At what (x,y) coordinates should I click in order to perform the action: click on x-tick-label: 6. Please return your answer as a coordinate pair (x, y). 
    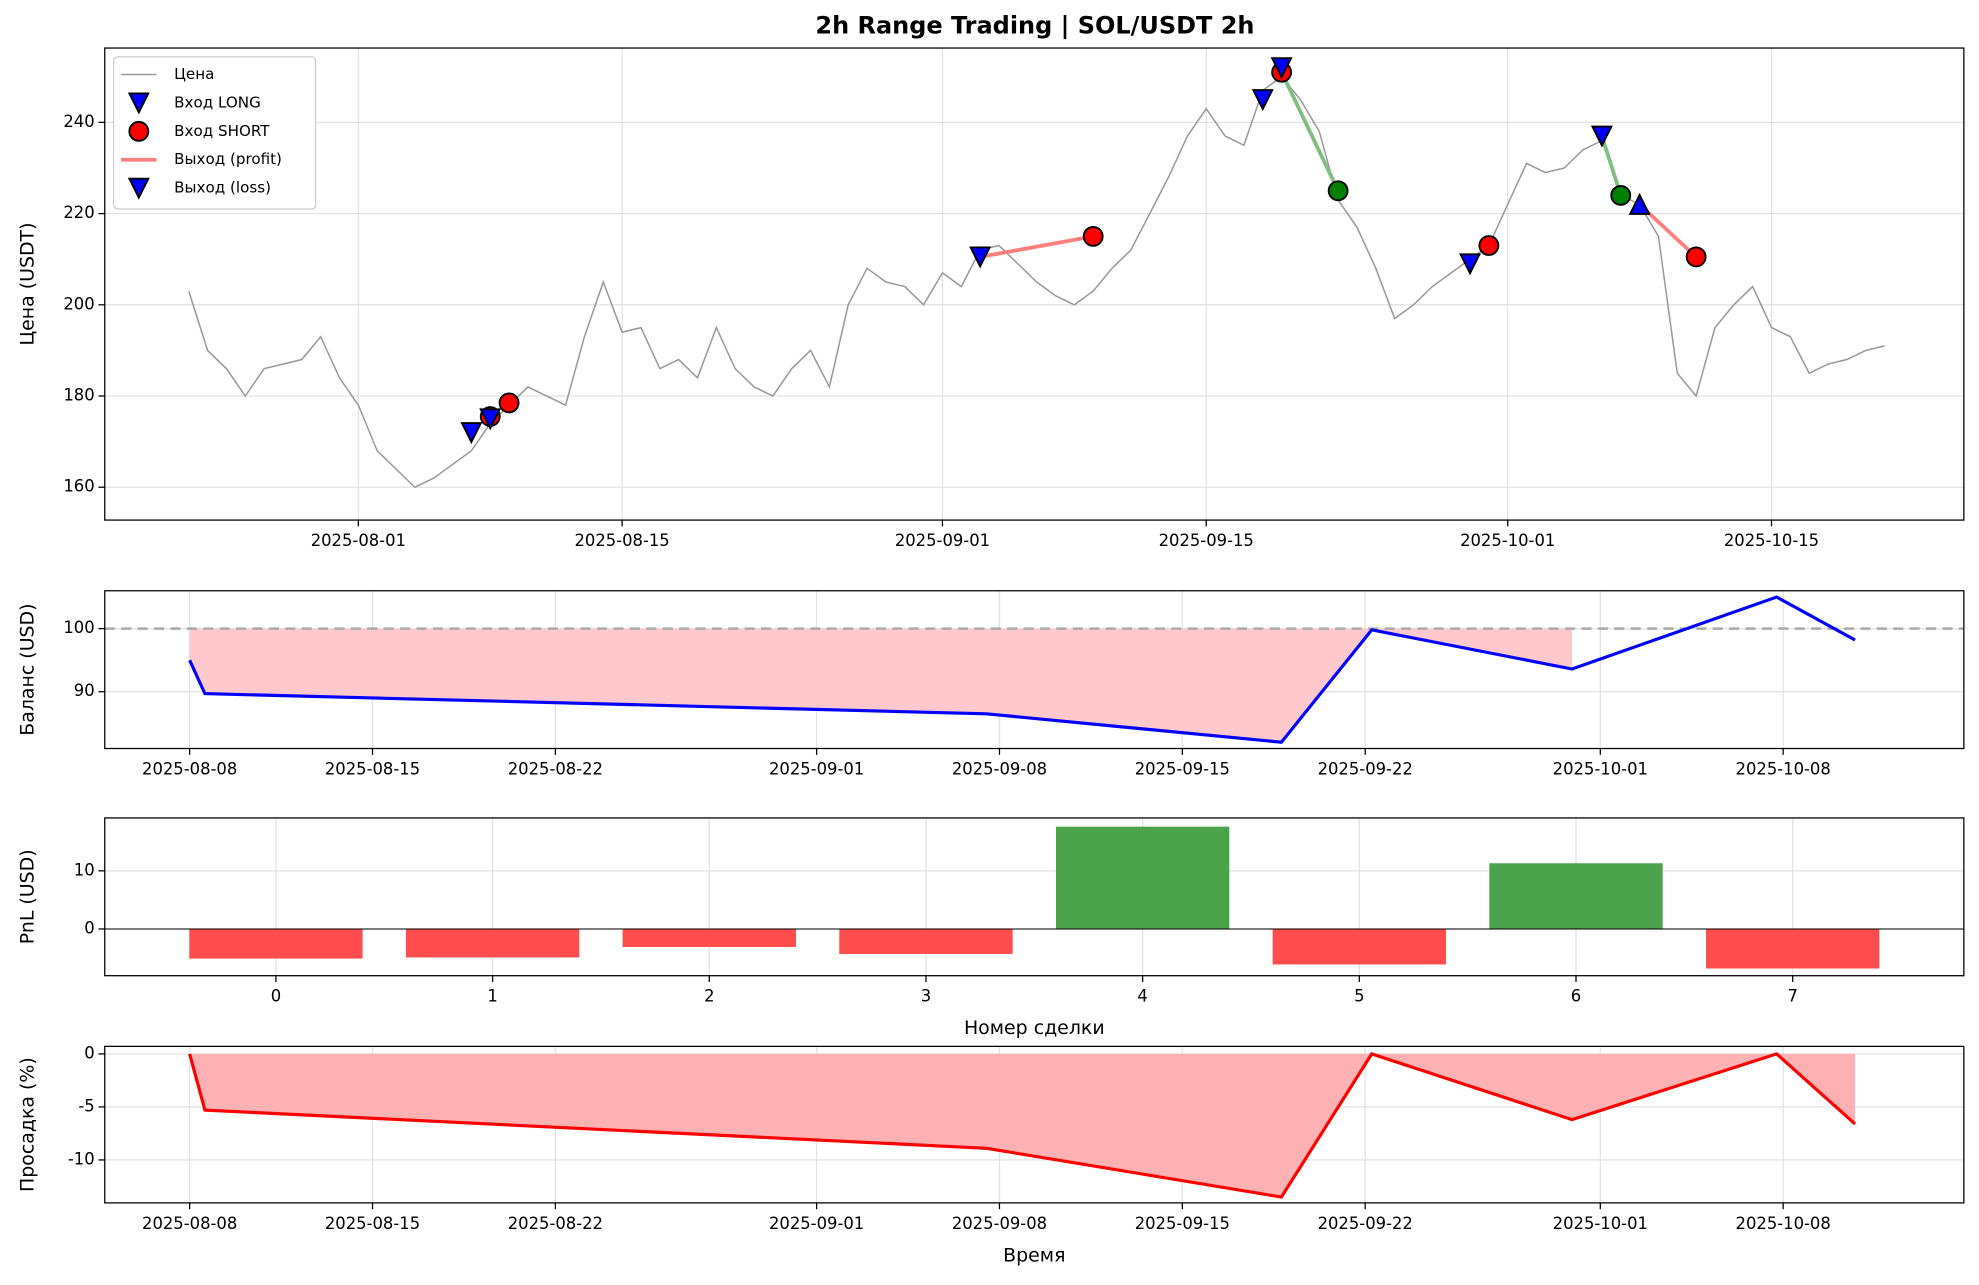
    Looking at the image, I should click on (1576, 996).